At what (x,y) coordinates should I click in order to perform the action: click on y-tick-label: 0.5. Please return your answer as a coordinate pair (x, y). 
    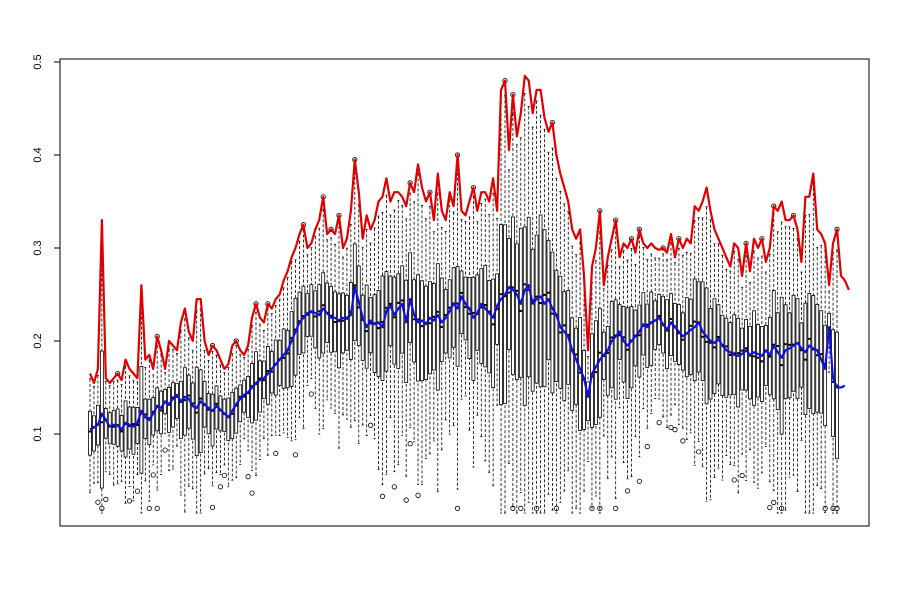
    Looking at the image, I should click on (38, 61).